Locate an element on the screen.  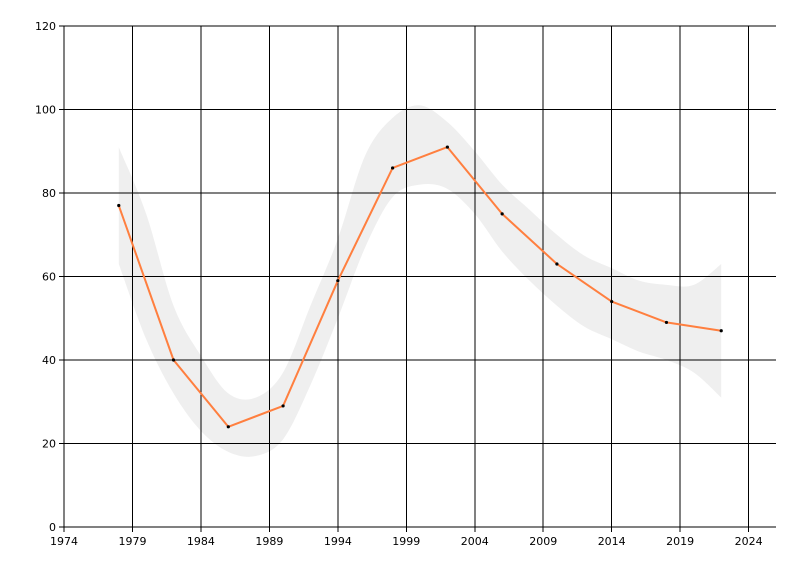
y-tick-label: 120 is located at coordinates (45, 26).